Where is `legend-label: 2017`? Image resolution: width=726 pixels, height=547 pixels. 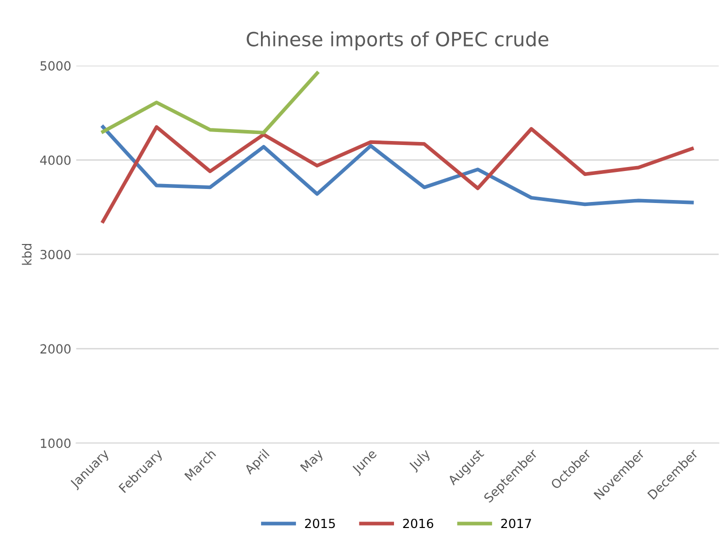 legend-label: 2017 is located at coordinates (516, 523).